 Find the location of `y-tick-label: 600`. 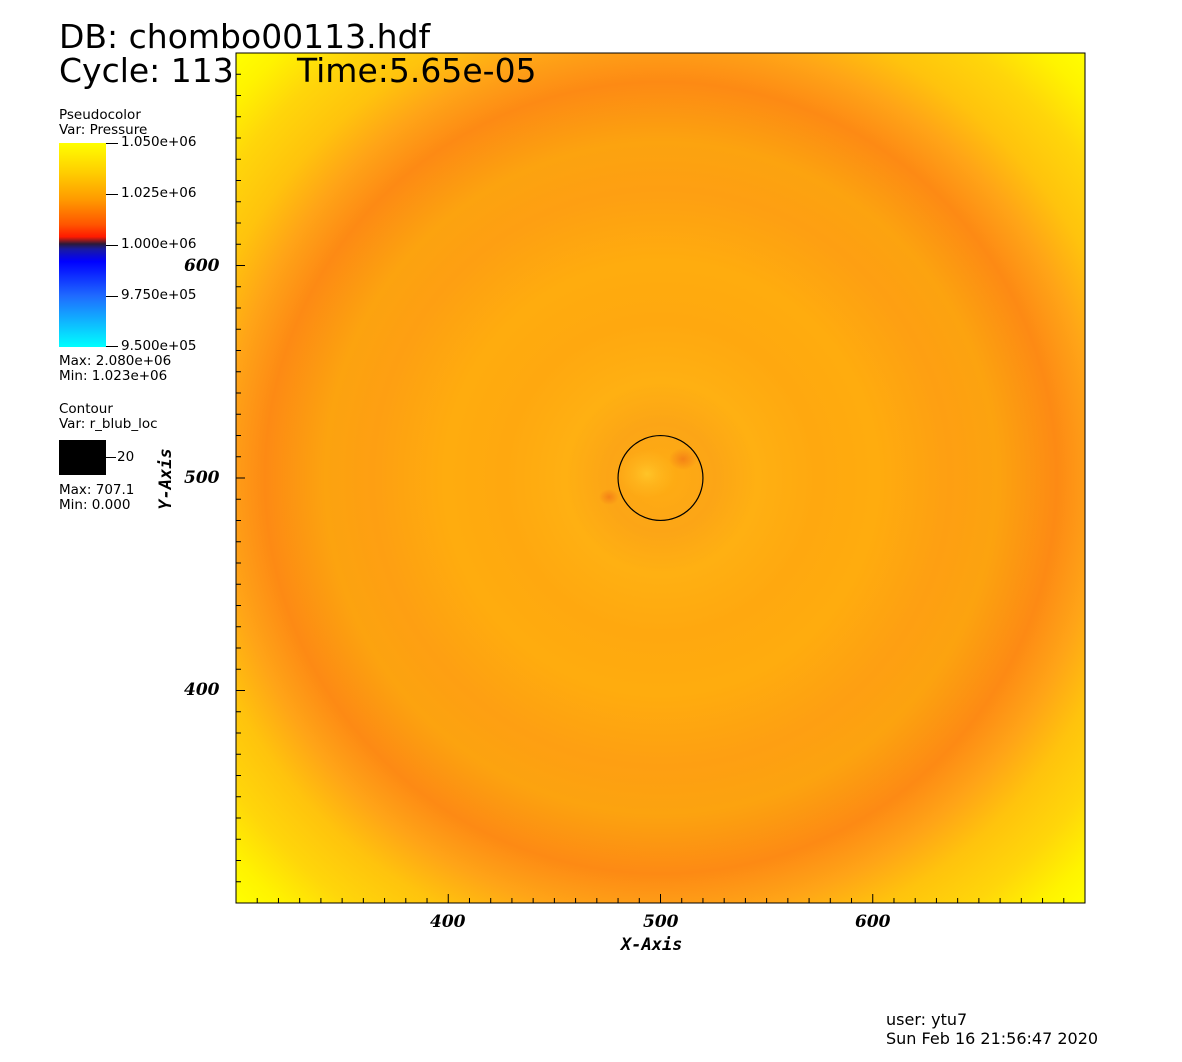

y-tick-label: 600 is located at coordinates (202, 266).